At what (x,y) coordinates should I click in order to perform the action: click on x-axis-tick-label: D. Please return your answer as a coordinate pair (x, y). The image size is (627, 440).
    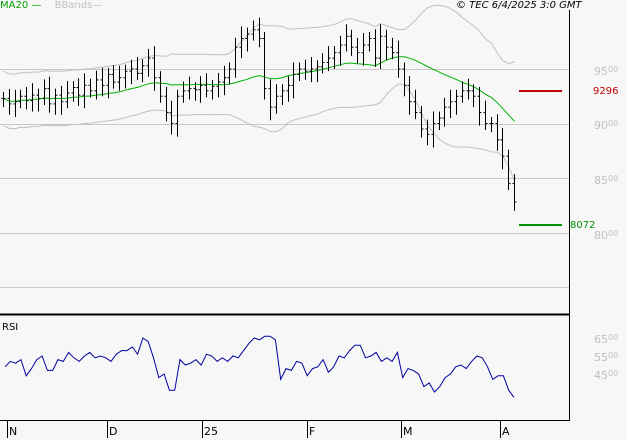
    Looking at the image, I should click on (113, 431).